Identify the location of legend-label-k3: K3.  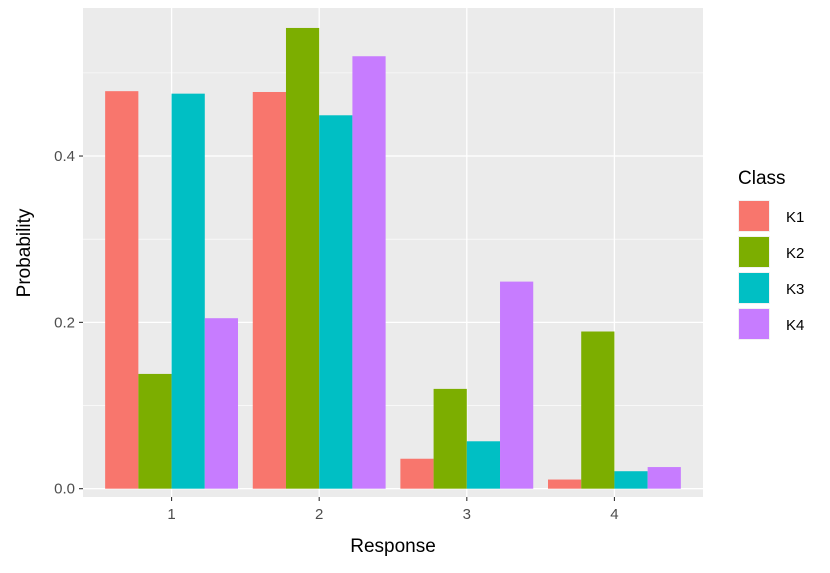
(795, 289).